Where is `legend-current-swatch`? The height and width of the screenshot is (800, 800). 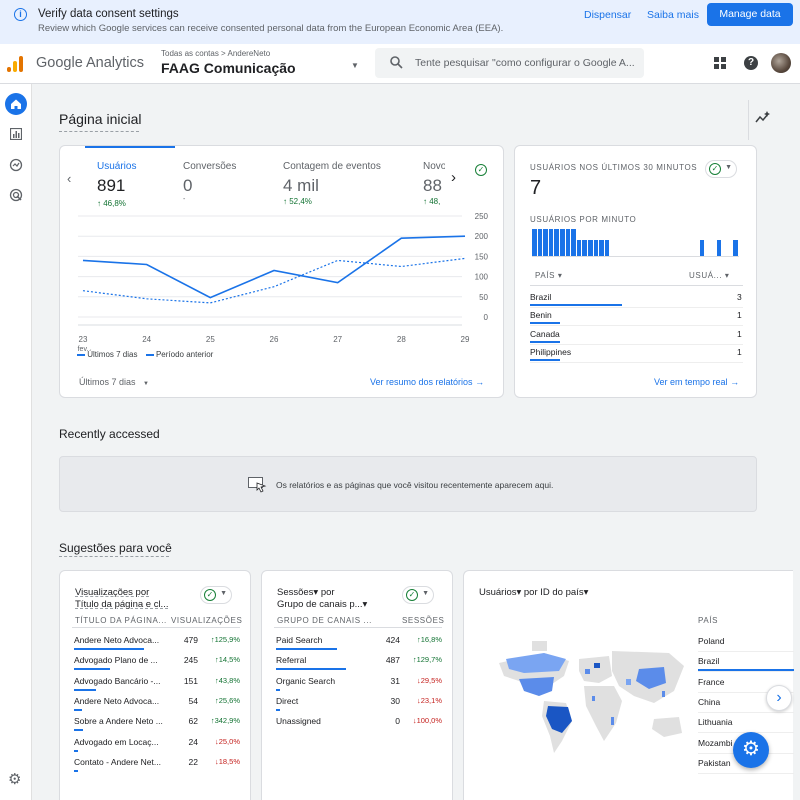 legend-current-swatch is located at coordinates (81, 354).